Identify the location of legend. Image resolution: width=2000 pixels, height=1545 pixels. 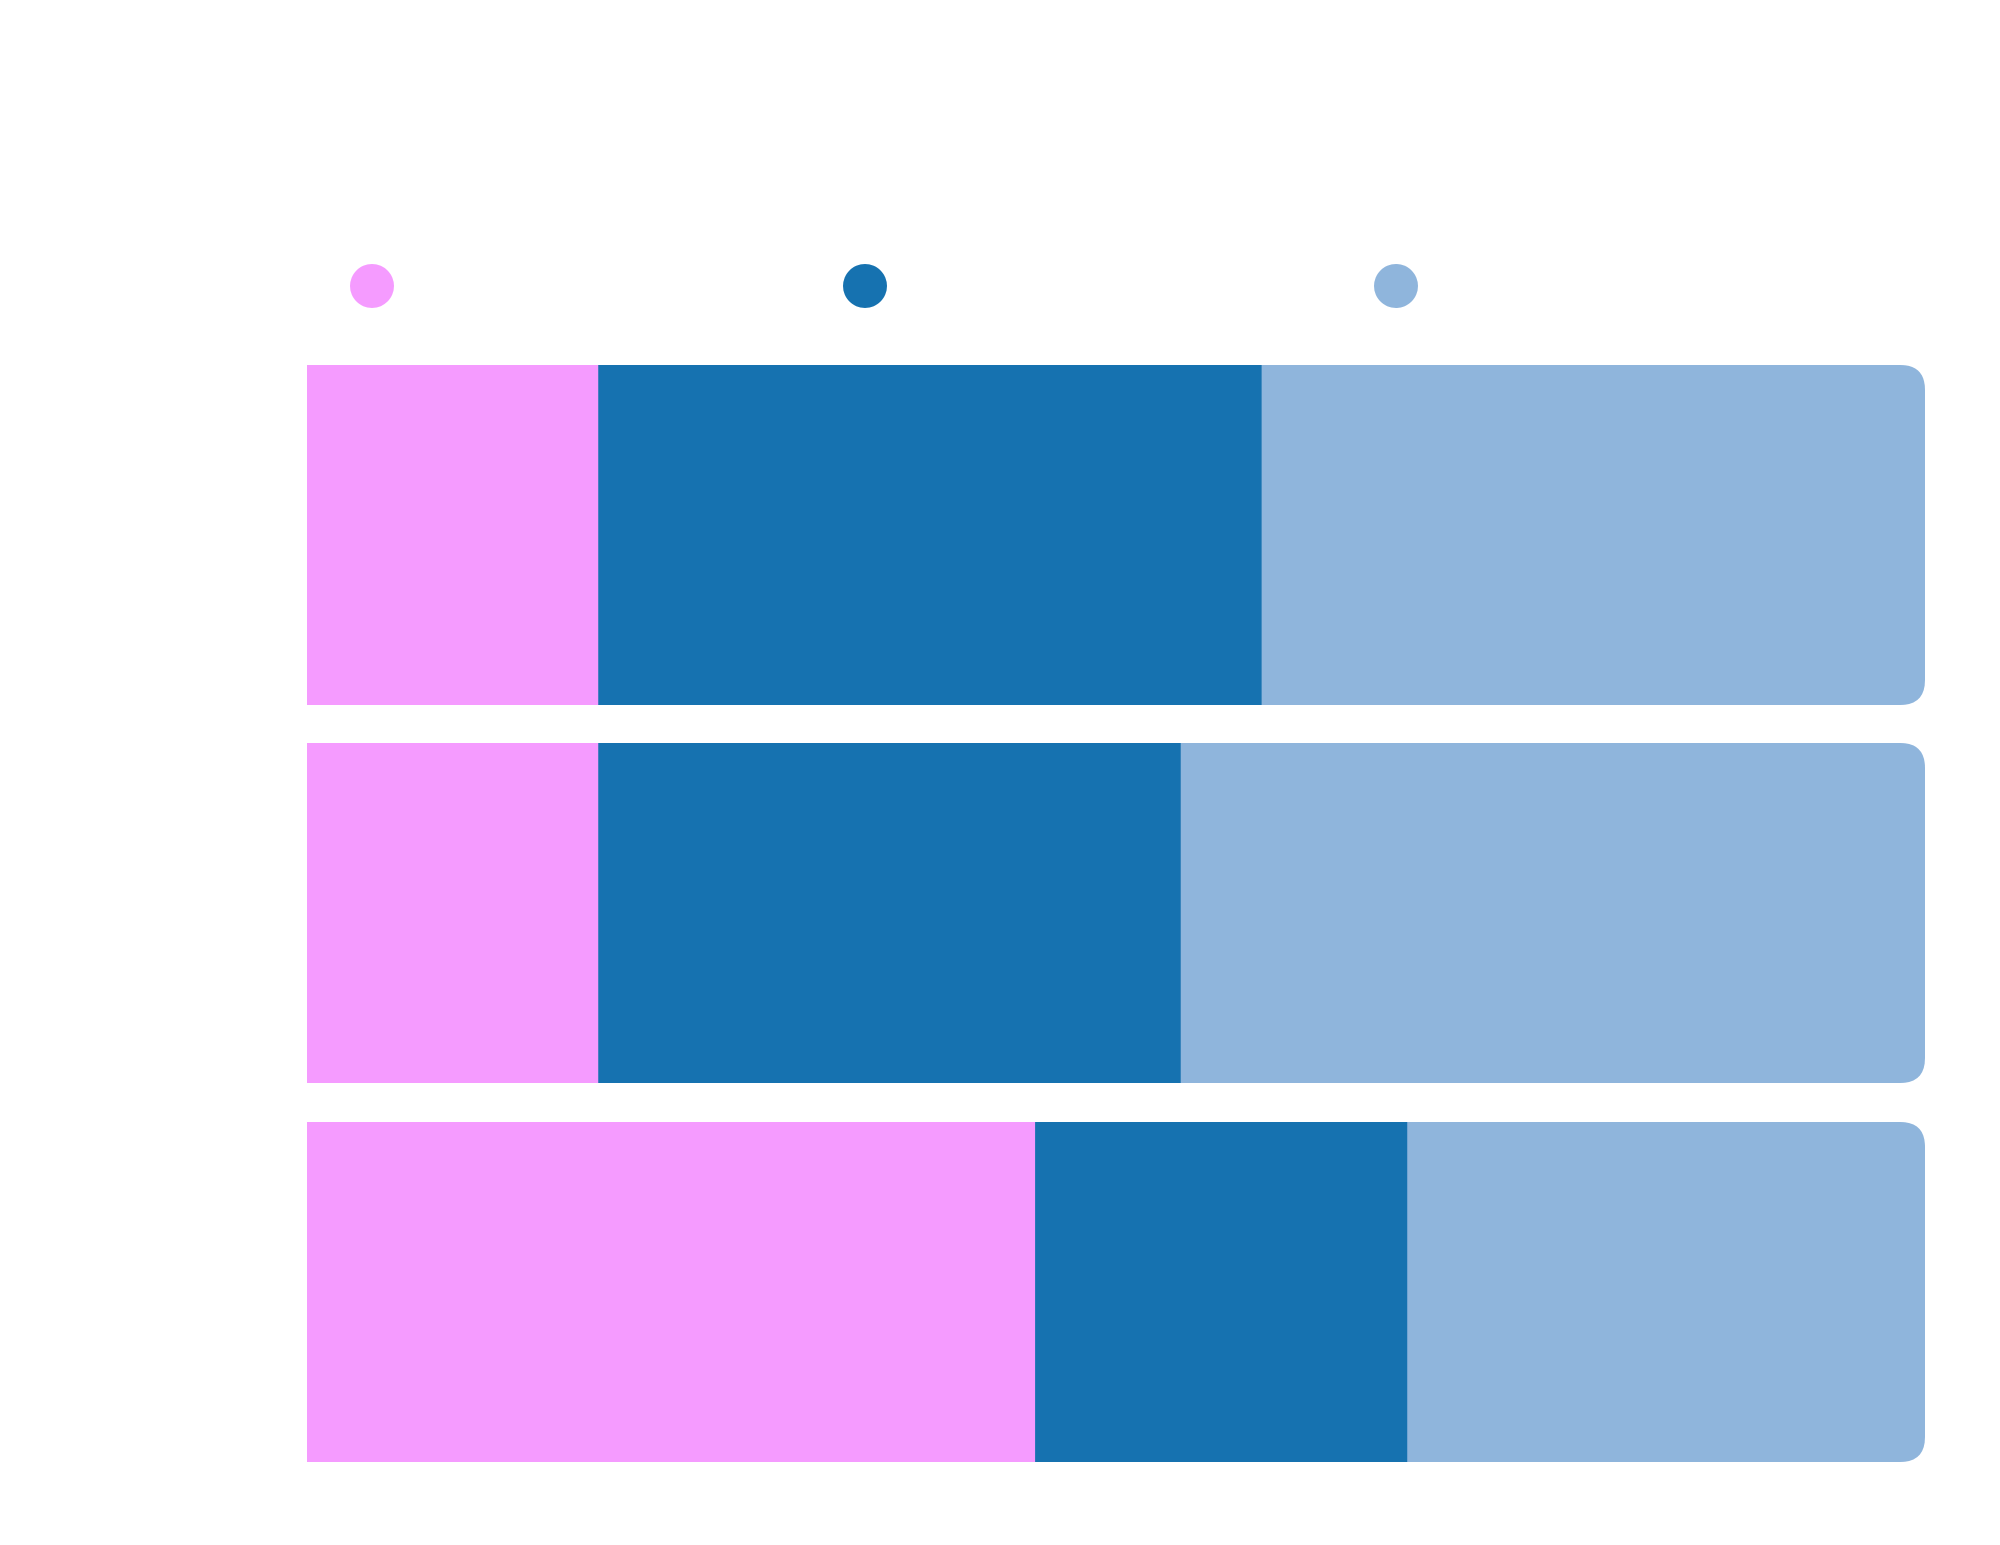
(884, 286).